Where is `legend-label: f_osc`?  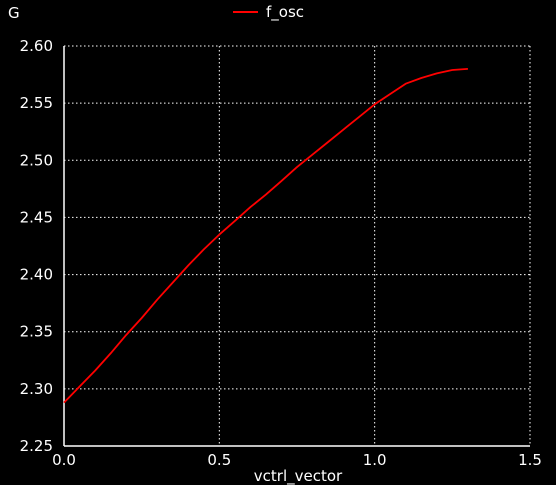
legend-label: f_osc is located at coordinates (285, 12).